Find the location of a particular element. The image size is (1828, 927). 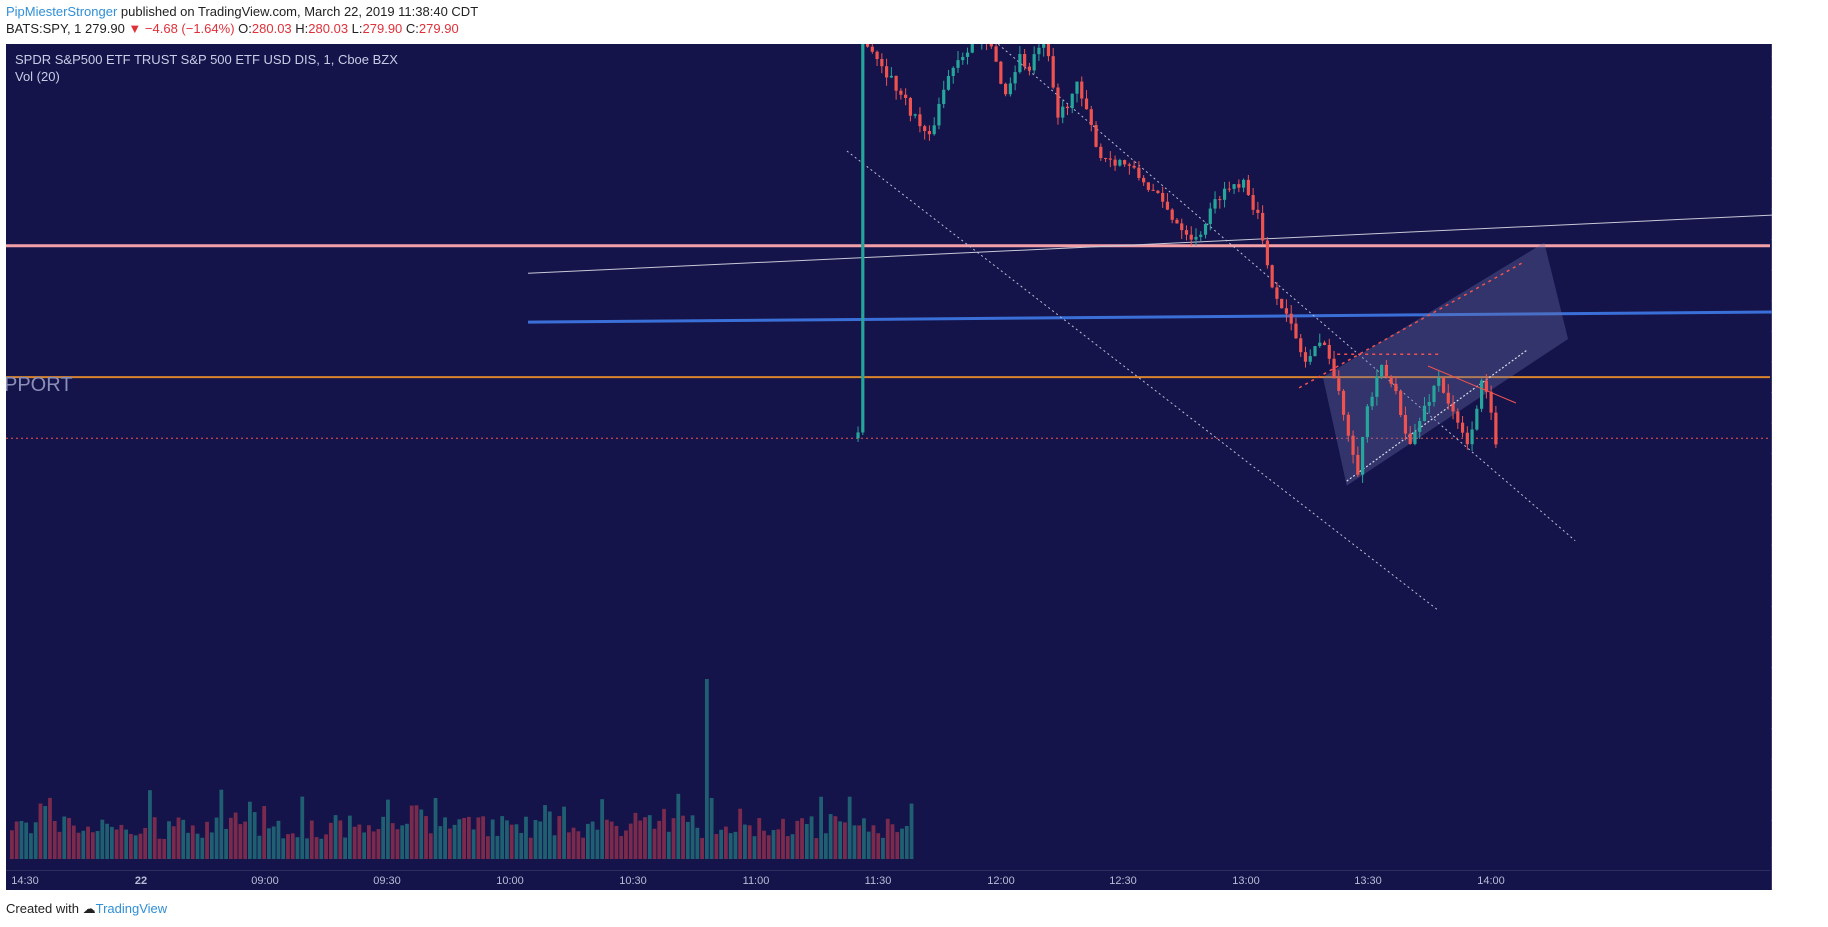

close-value: 279.90 is located at coordinates (438, 28).